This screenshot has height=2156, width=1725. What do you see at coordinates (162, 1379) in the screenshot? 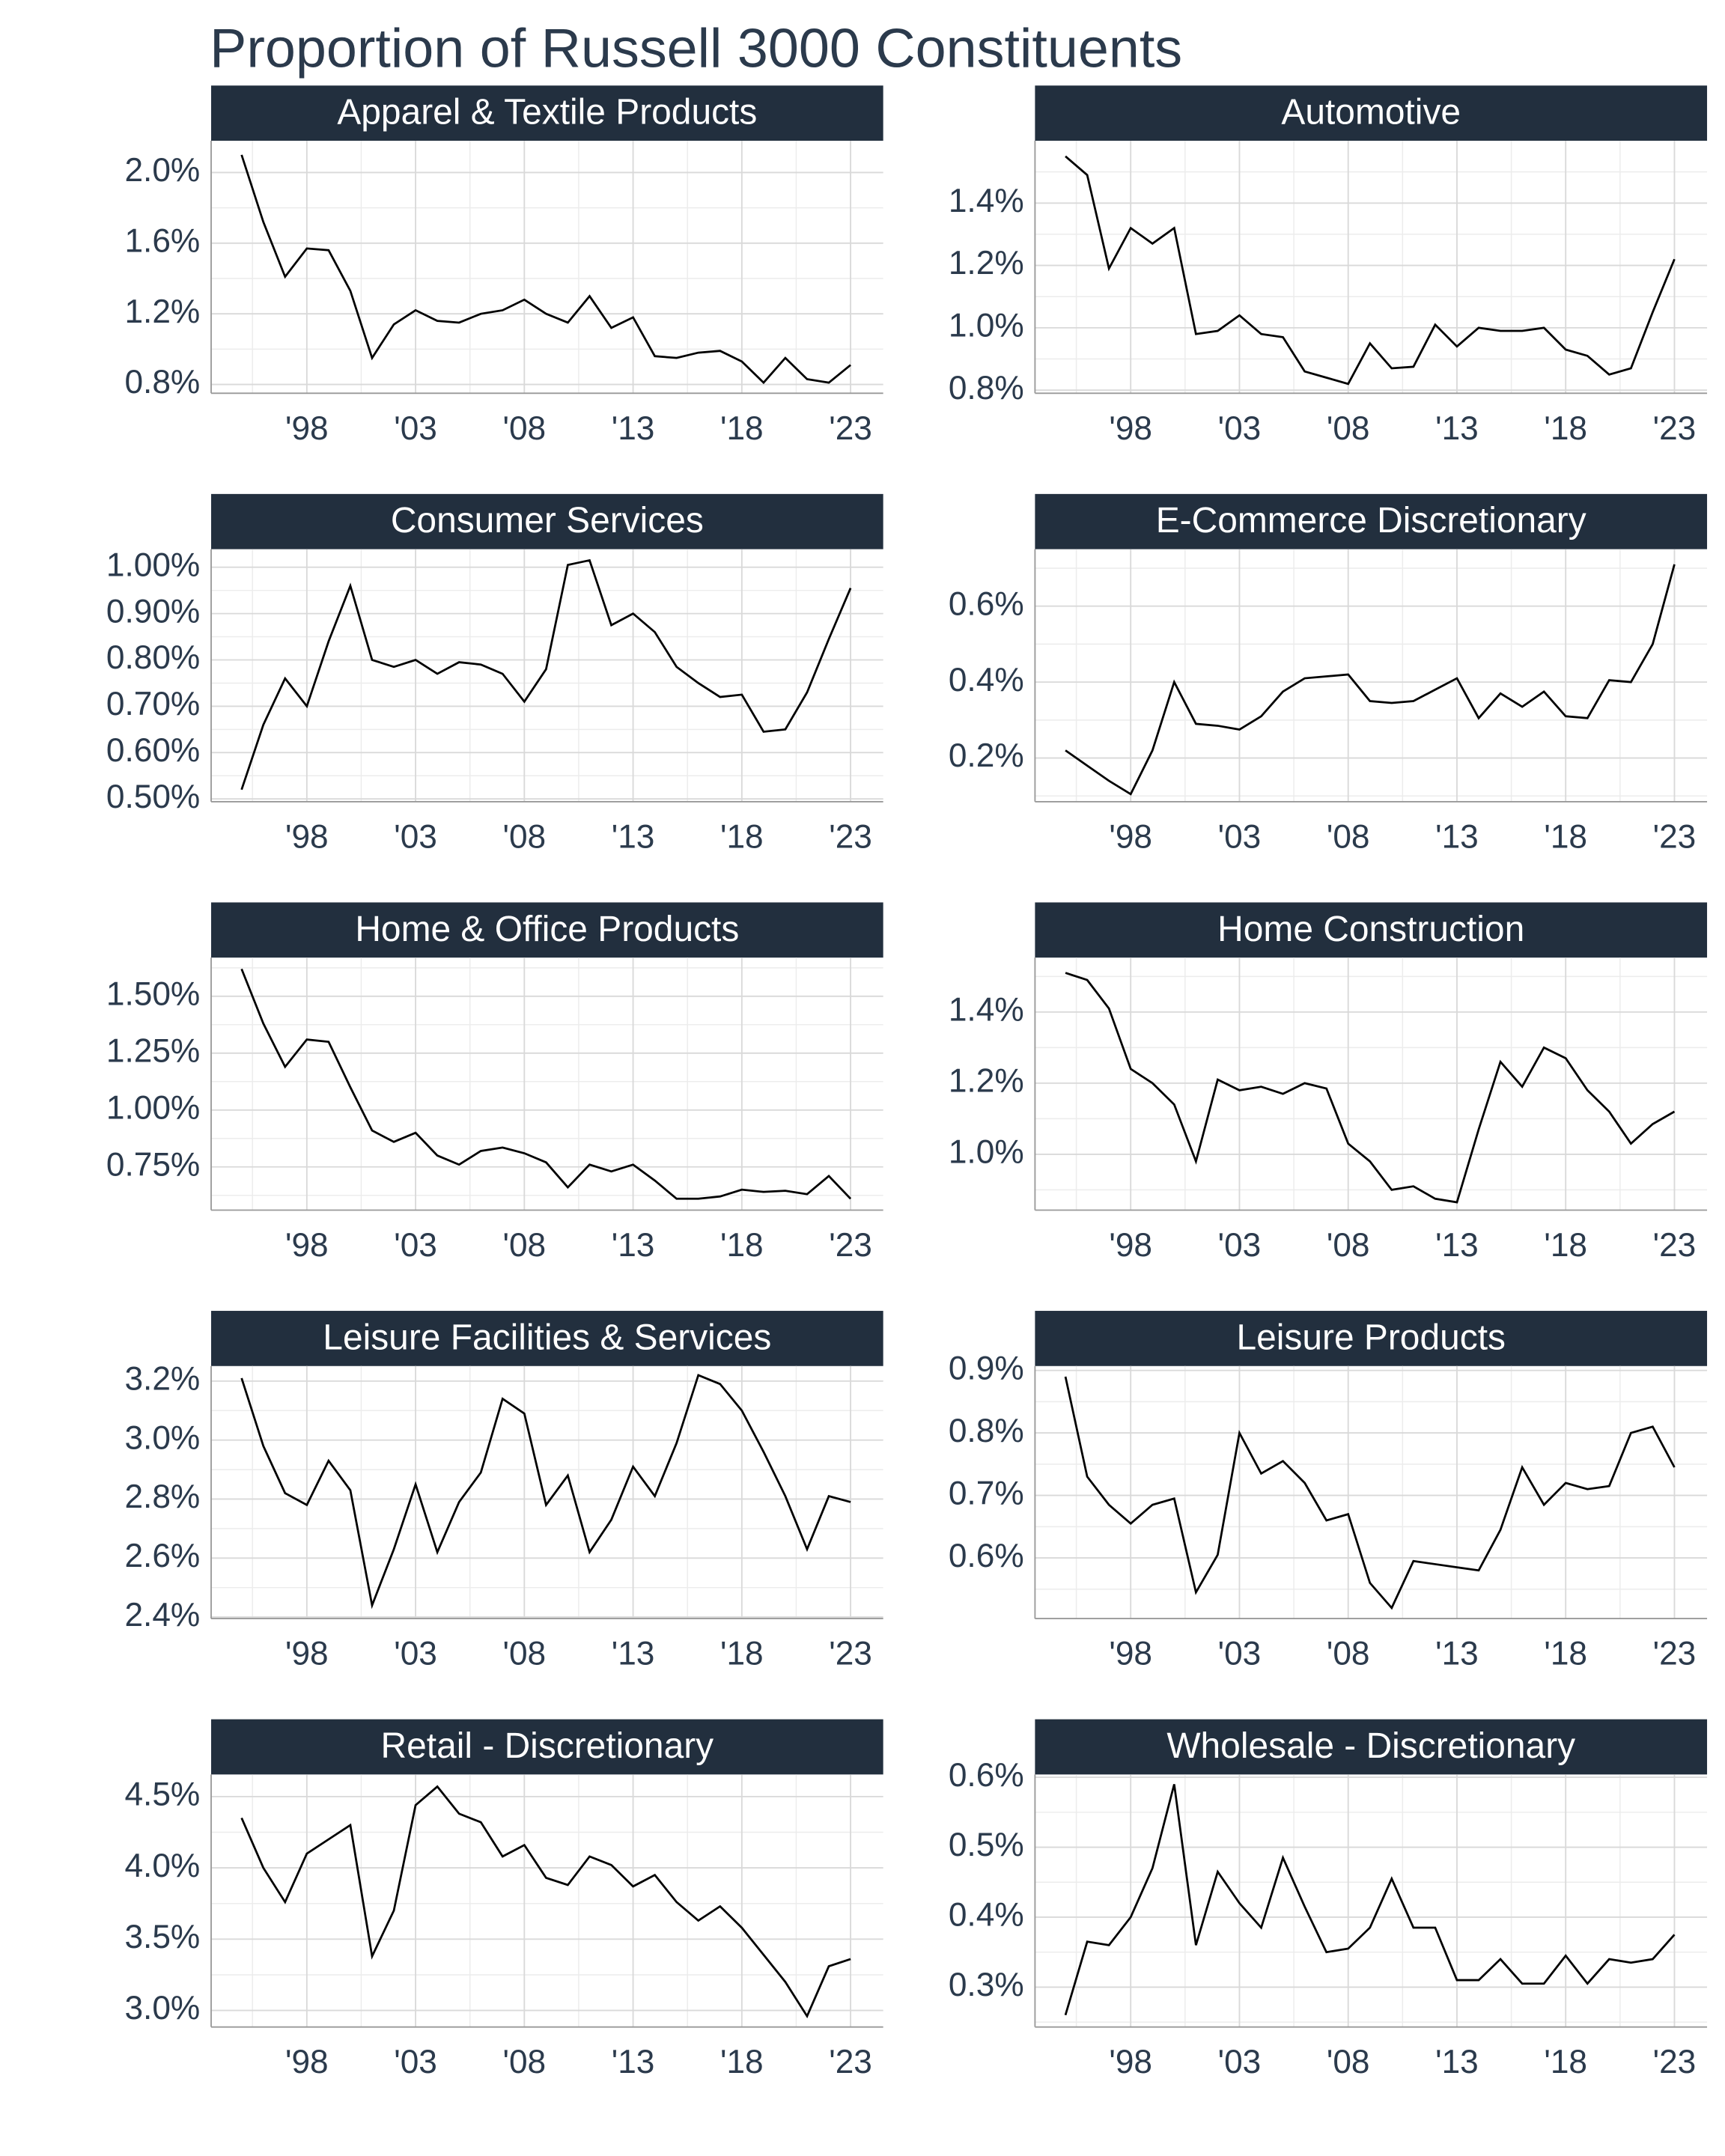
I see `y-tick-label: 3.2%` at bounding box center [162, 1379].